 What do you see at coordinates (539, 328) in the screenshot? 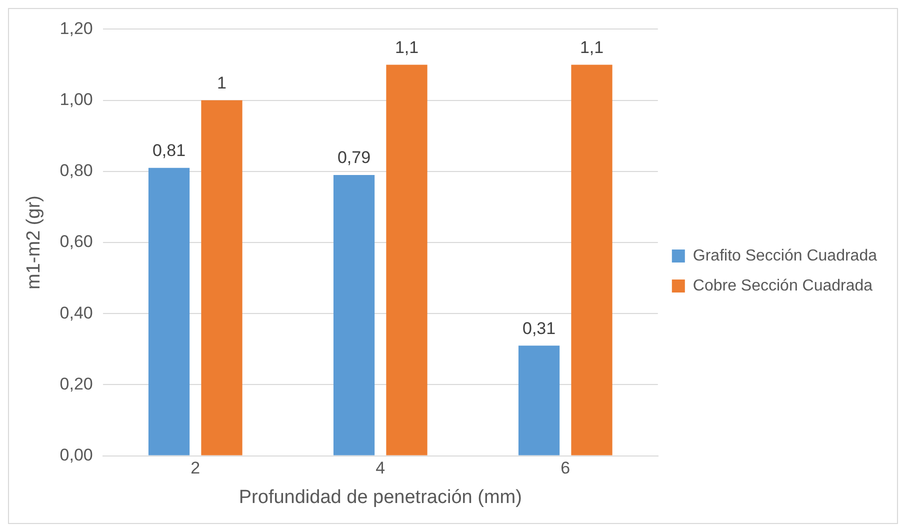
I see `data-label: 0,31` at bounding box center [539, 328].